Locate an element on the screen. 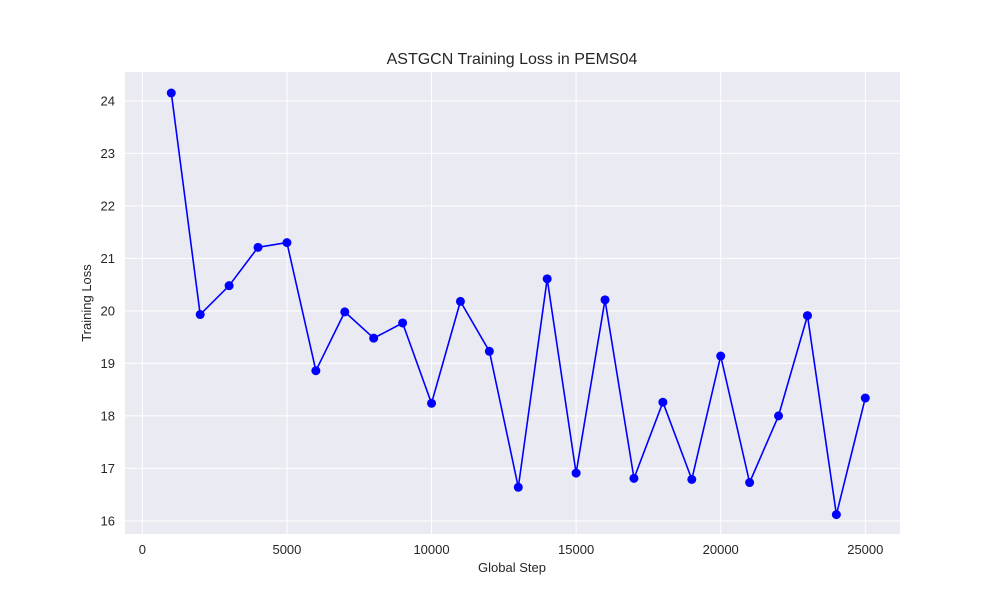 The width and height of the screenshot is (1000, 600). y-tick-label: 17 is located at coordinates (108, 468).